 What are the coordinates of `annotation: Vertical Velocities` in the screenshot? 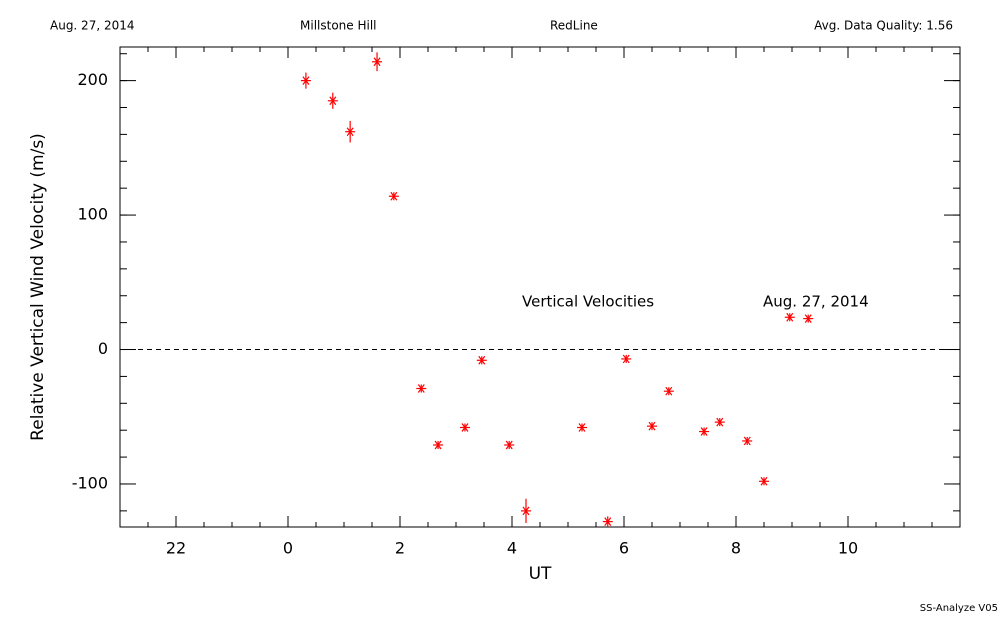 It's located at (588, 302).